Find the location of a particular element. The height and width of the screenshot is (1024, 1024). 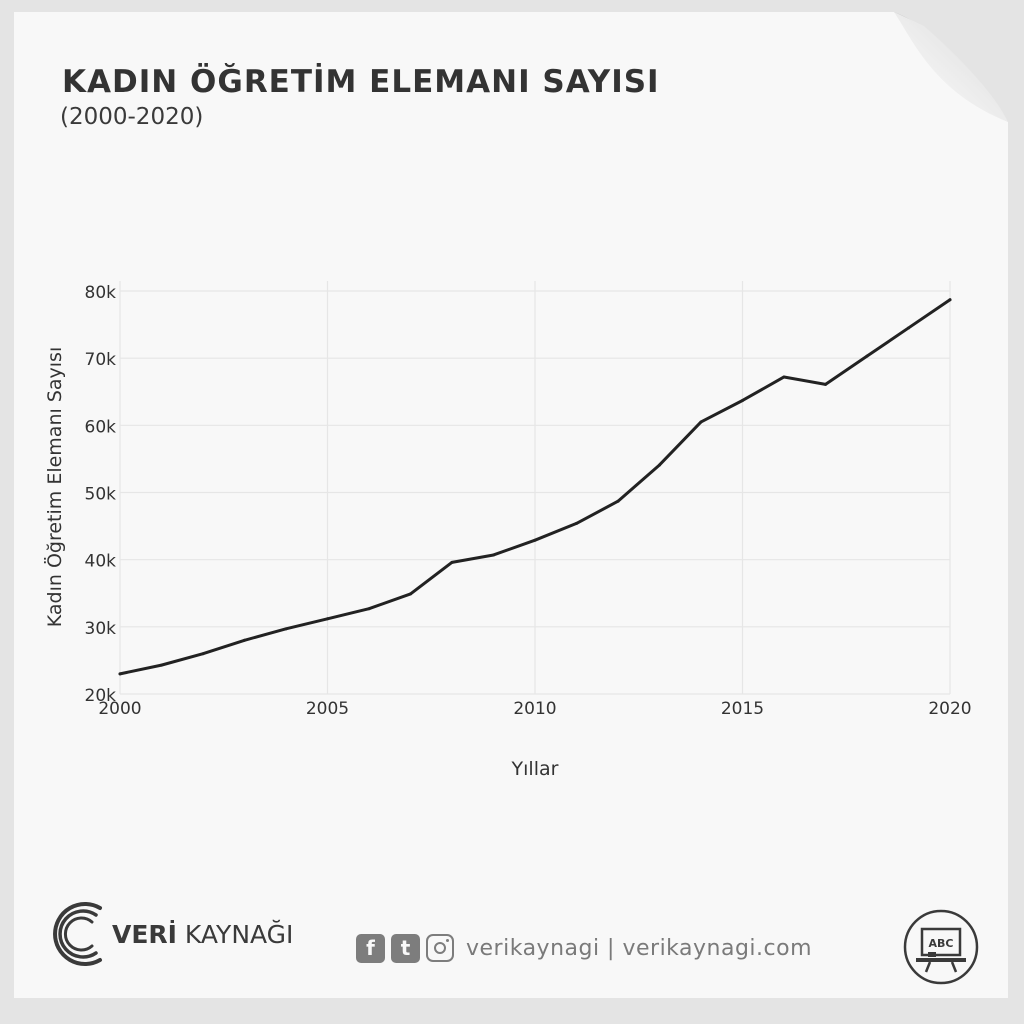

abc-board-icon: ABC is located at coordinates (941, 947).